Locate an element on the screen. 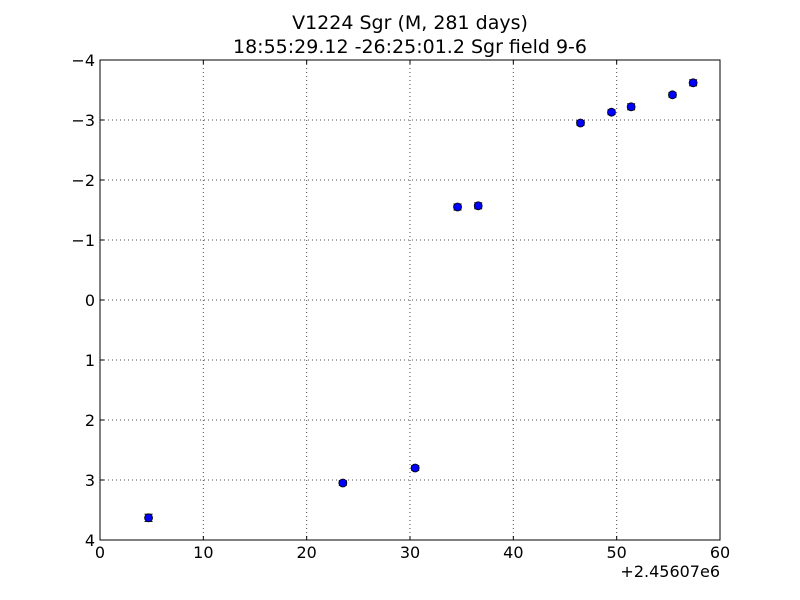  x-tick-label: 30 is located at coordinates (410, 552).